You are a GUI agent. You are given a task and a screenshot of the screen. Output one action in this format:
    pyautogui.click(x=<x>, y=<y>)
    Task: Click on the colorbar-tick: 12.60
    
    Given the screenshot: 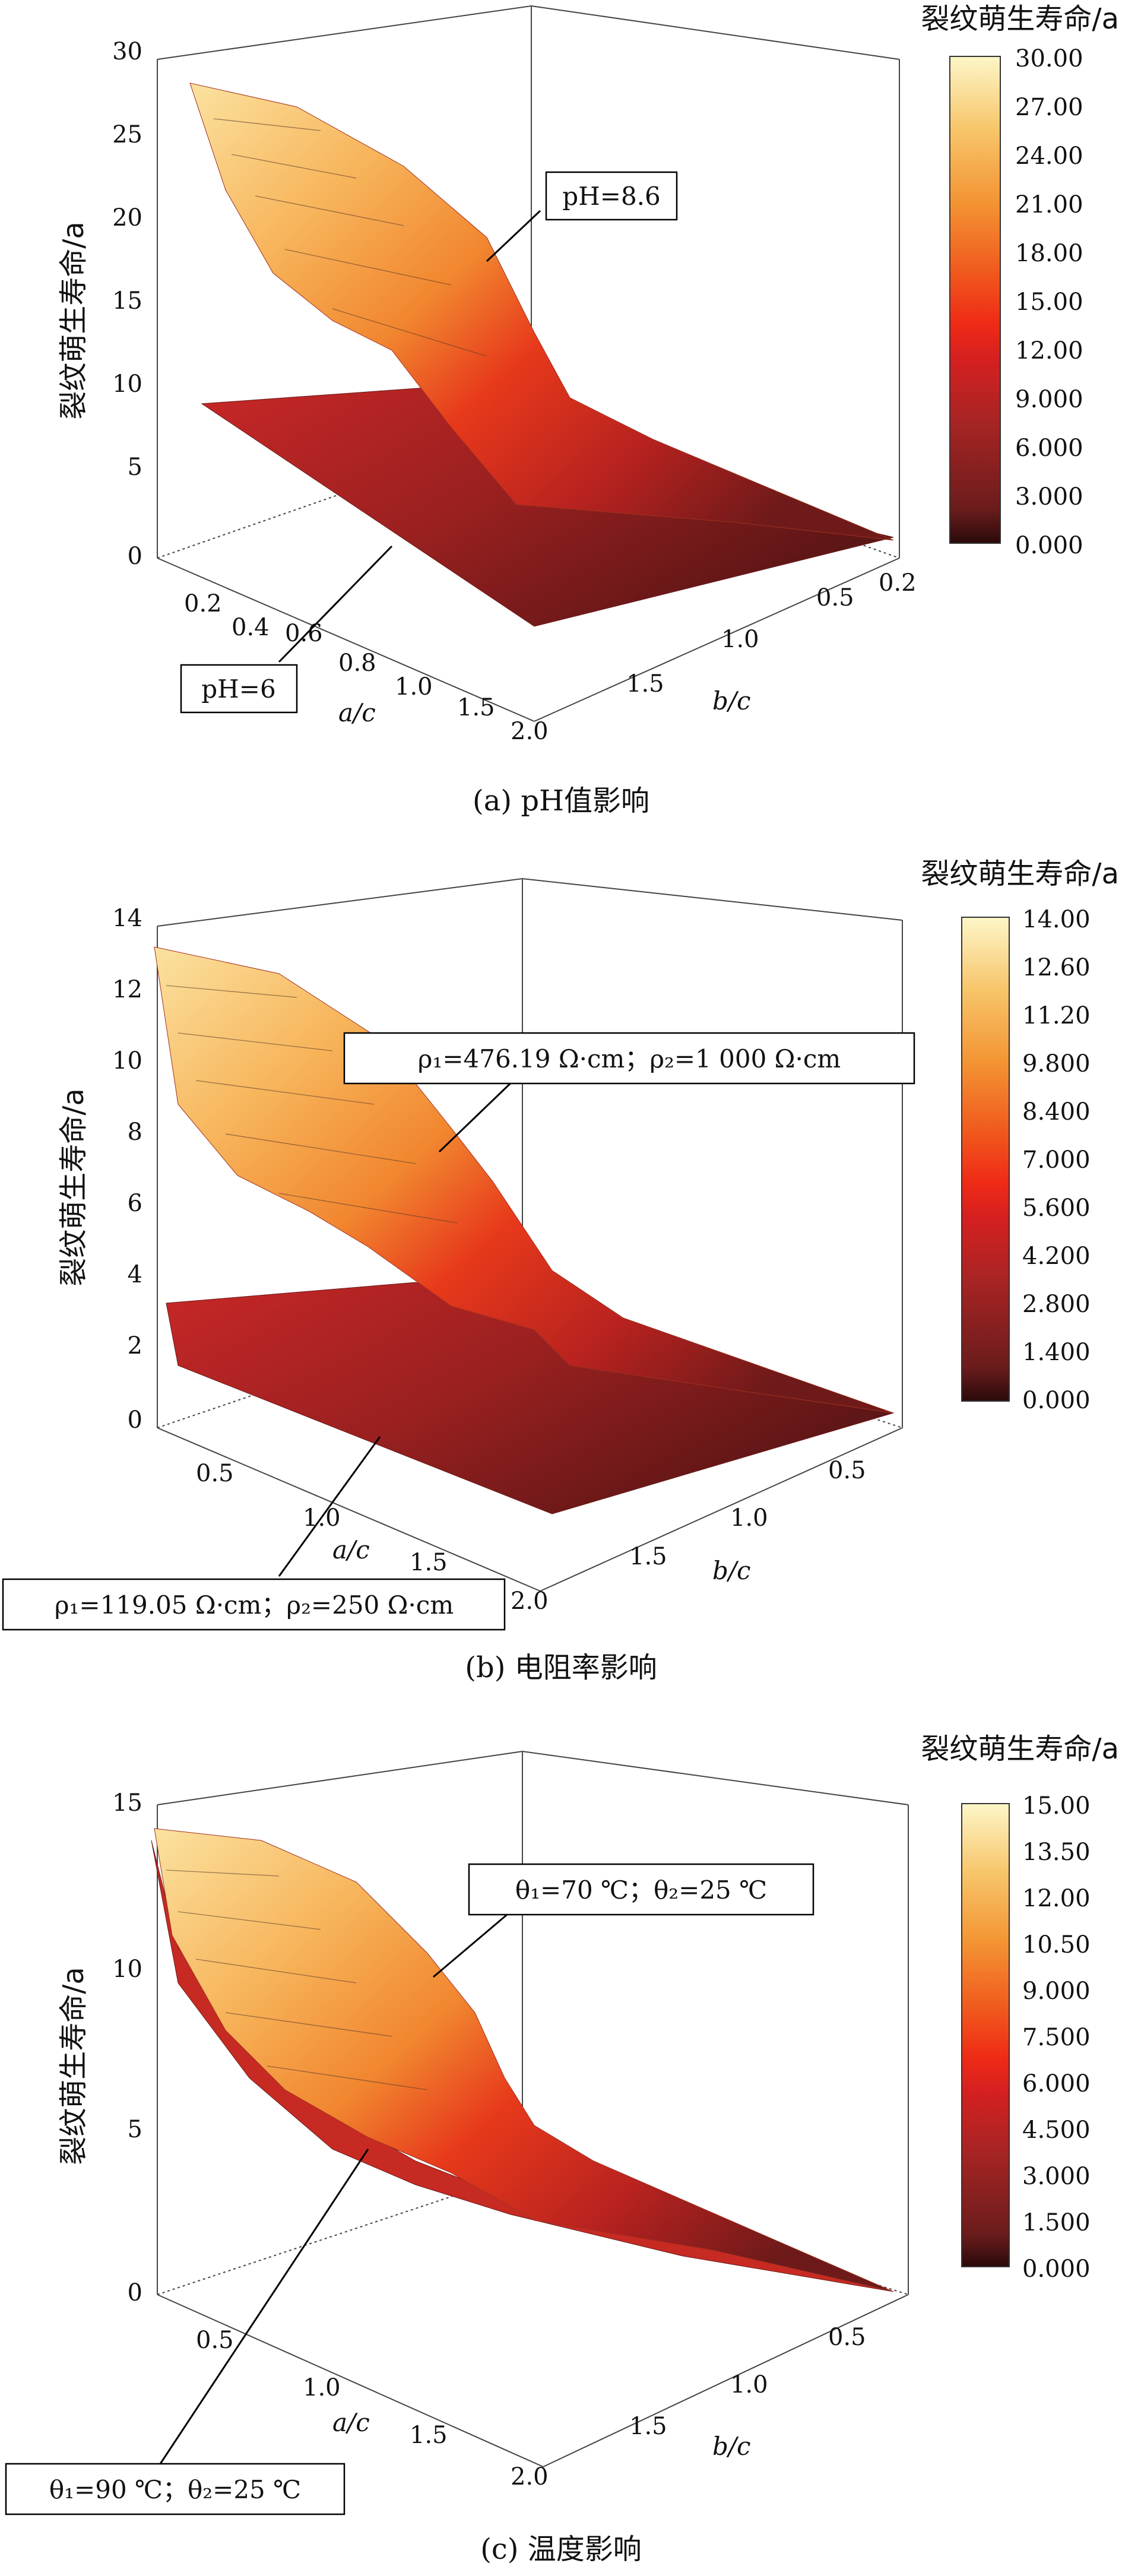 What is the action you would take?
    pyautogui.click(x=1056, y=968)
    